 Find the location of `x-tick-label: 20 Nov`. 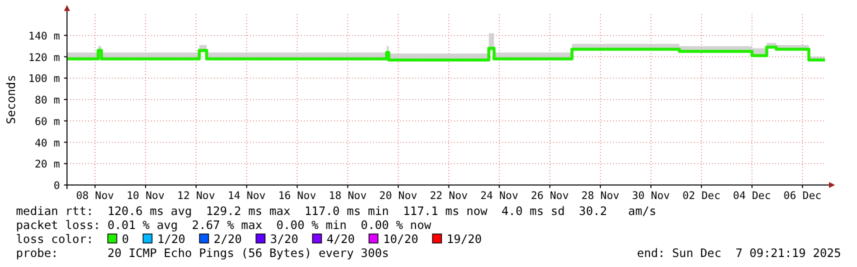

x-tick-label: 20 Nov is located at coordinates (398, 196).